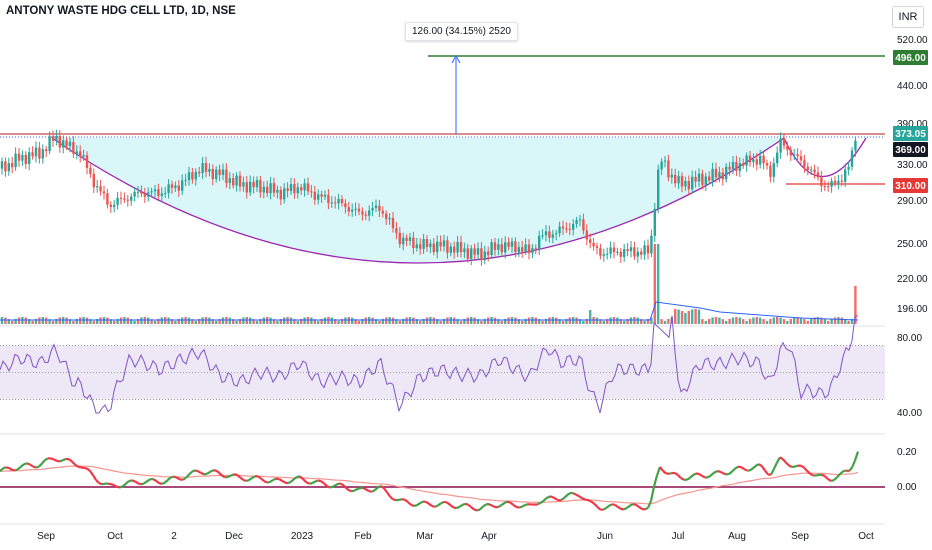 Image resolution: width=932 pixels, height=550 pixels. What do you see at coordinates (912, 244) in the screenshot?
I see `price-axis-tick: 250.00` at bounding box center [912, 244].